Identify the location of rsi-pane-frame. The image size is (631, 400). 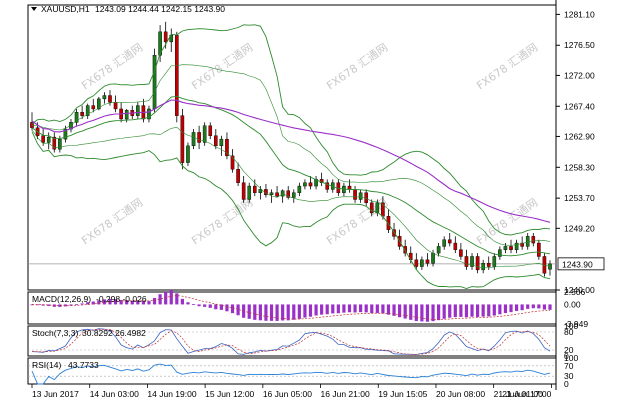
(292, 371).